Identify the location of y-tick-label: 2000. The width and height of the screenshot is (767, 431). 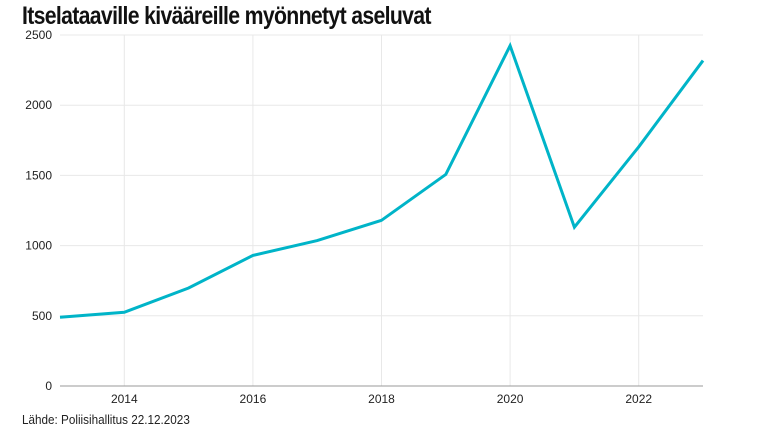
(38, 105).